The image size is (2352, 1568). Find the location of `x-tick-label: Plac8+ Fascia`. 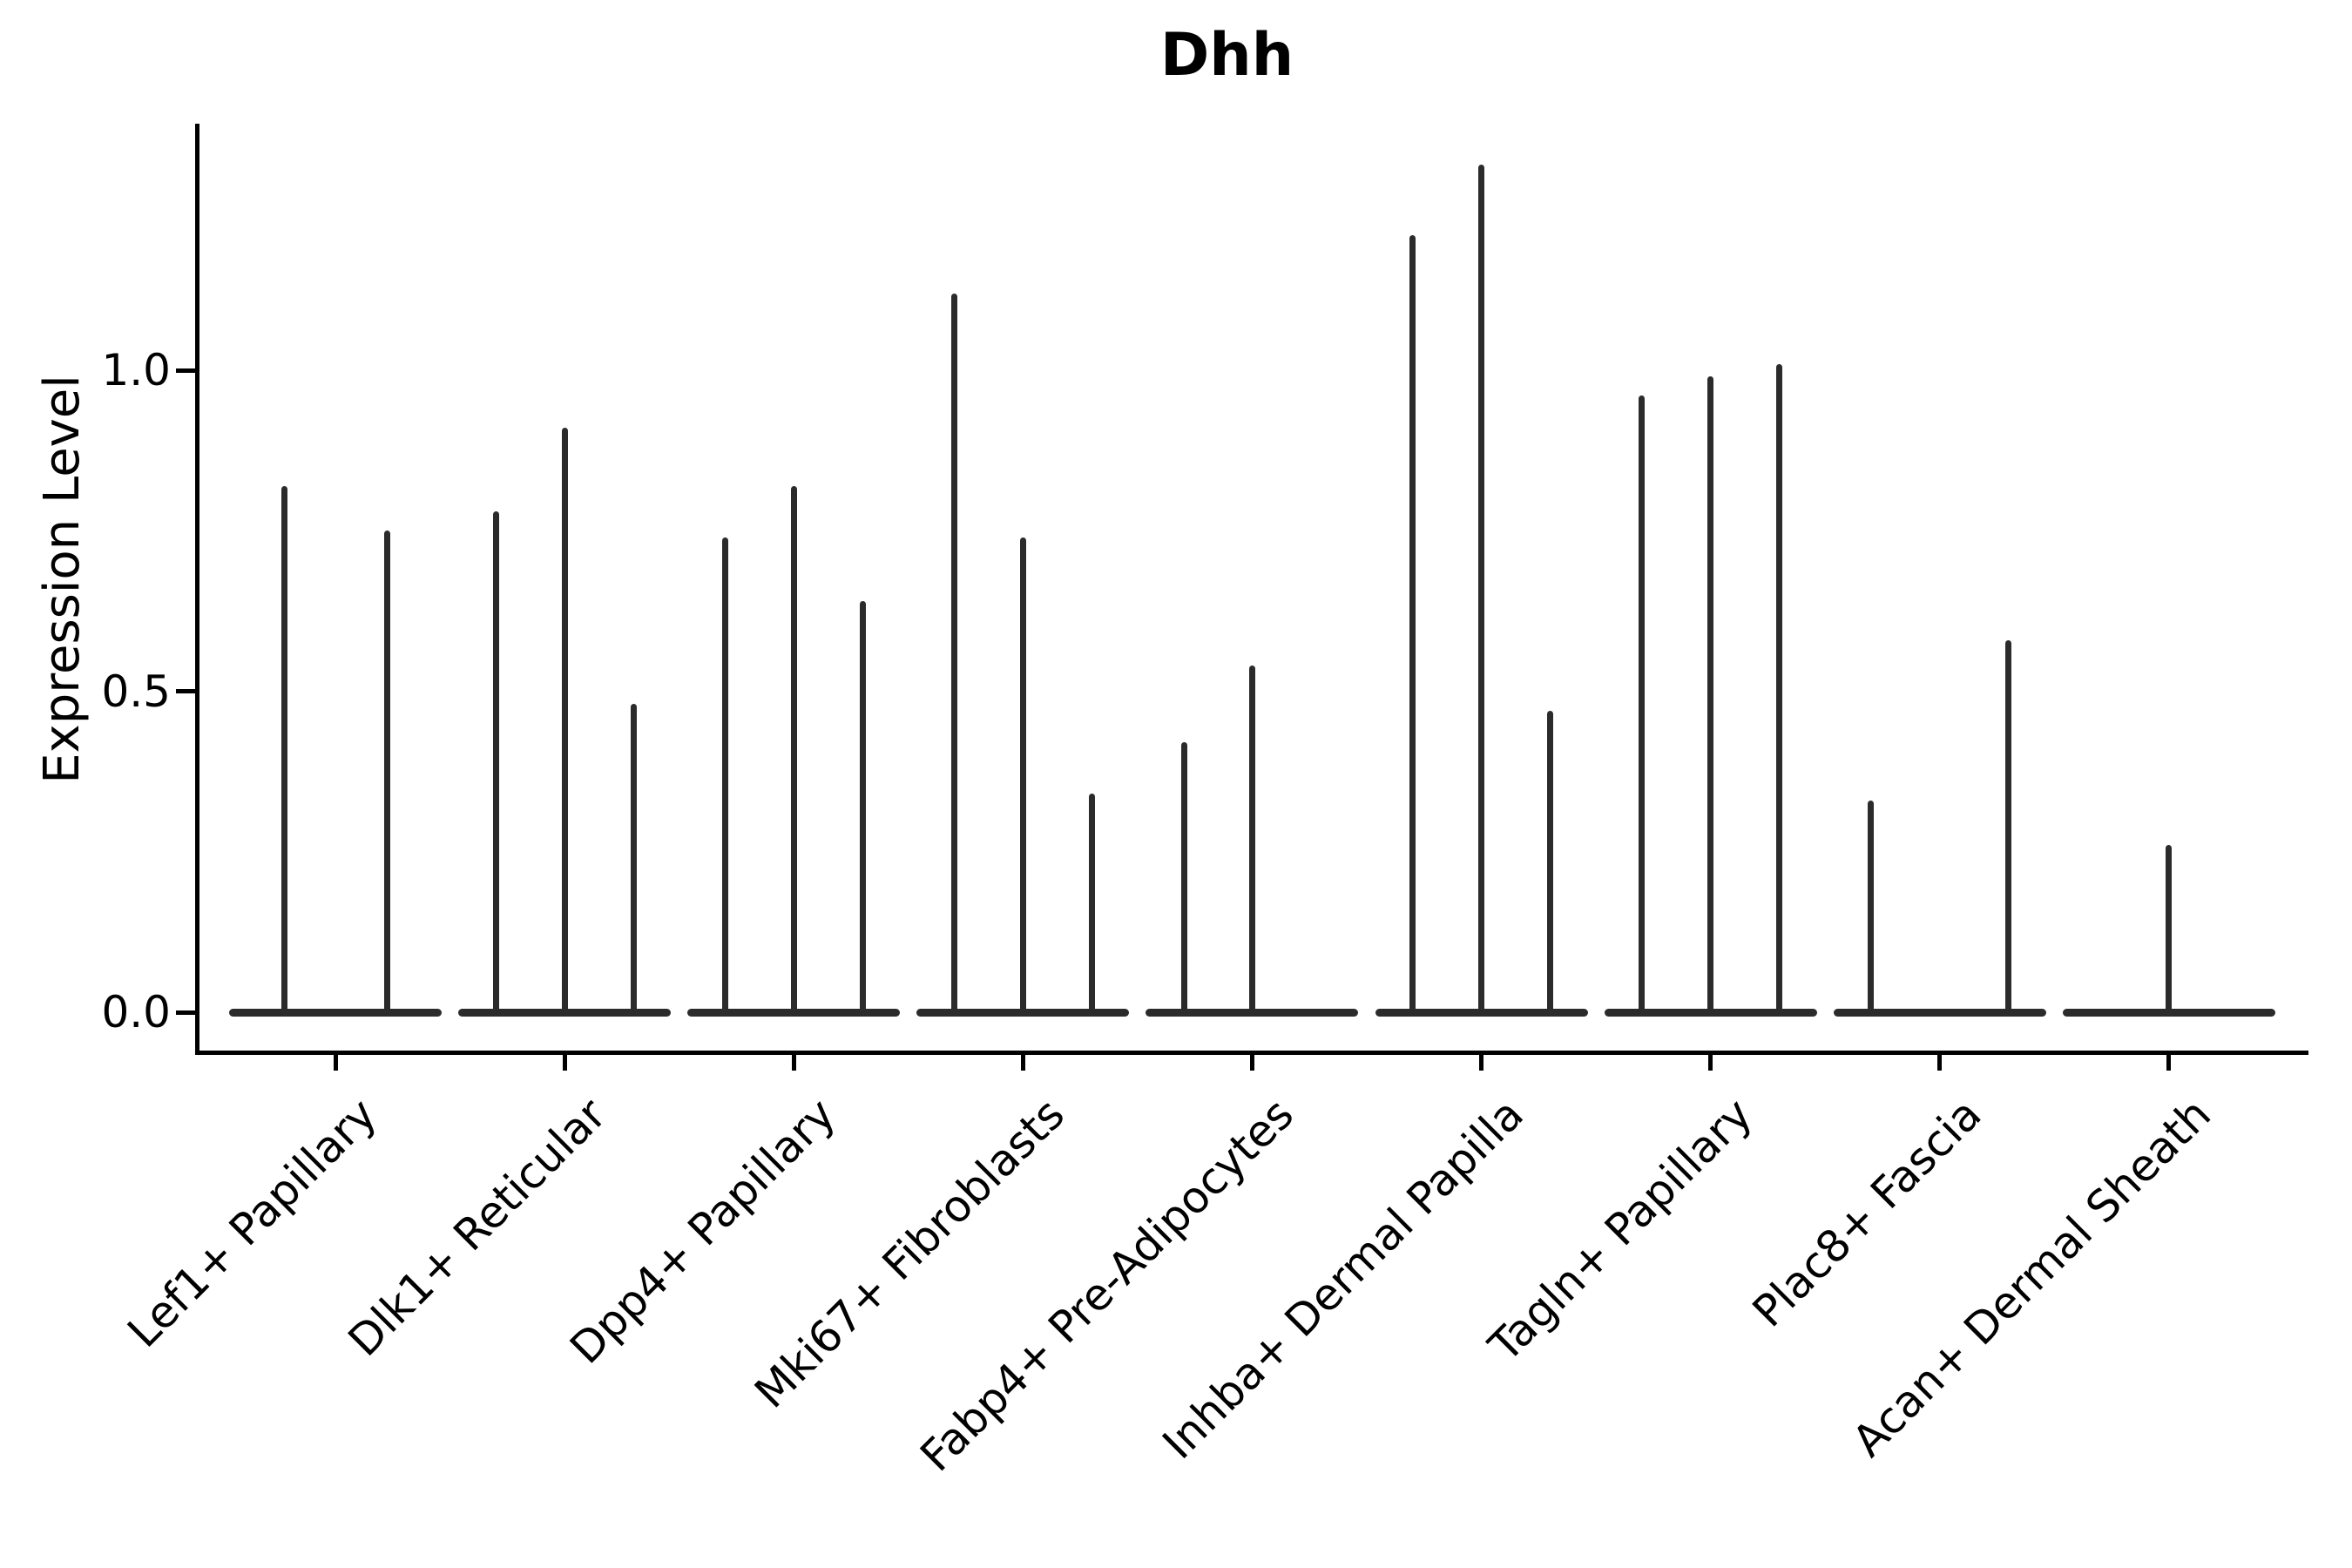

x-tick-label: Plac8+ Fascia is located at coordinates (1866, 1212).